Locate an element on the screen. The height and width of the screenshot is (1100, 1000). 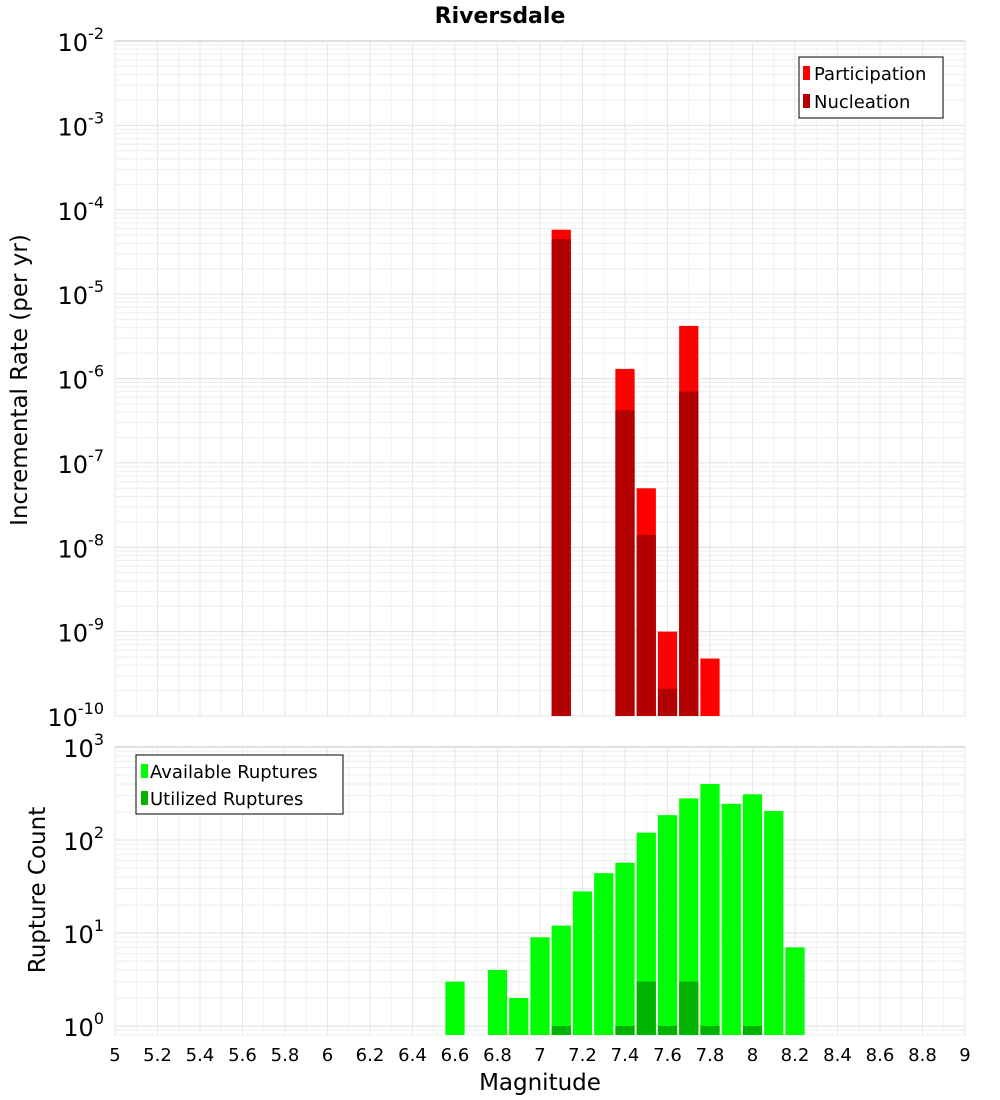
x-tick-label: 5.4 is located at coordinates (200, 1055).